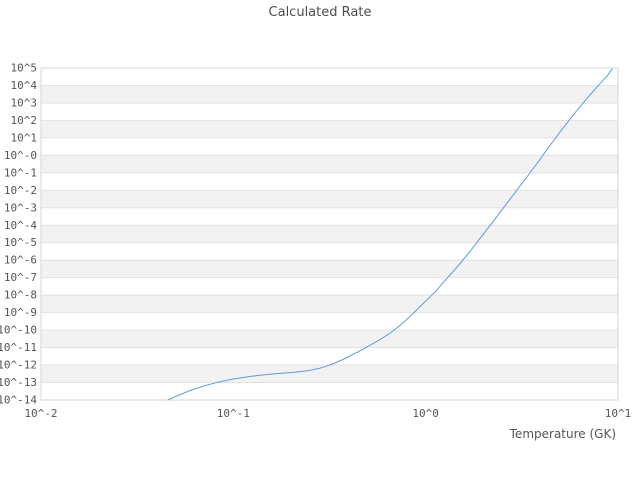  Describe the element at coordinates (425, 413) in the screenshot. I see `x-tick-label: 10^0` at that location.